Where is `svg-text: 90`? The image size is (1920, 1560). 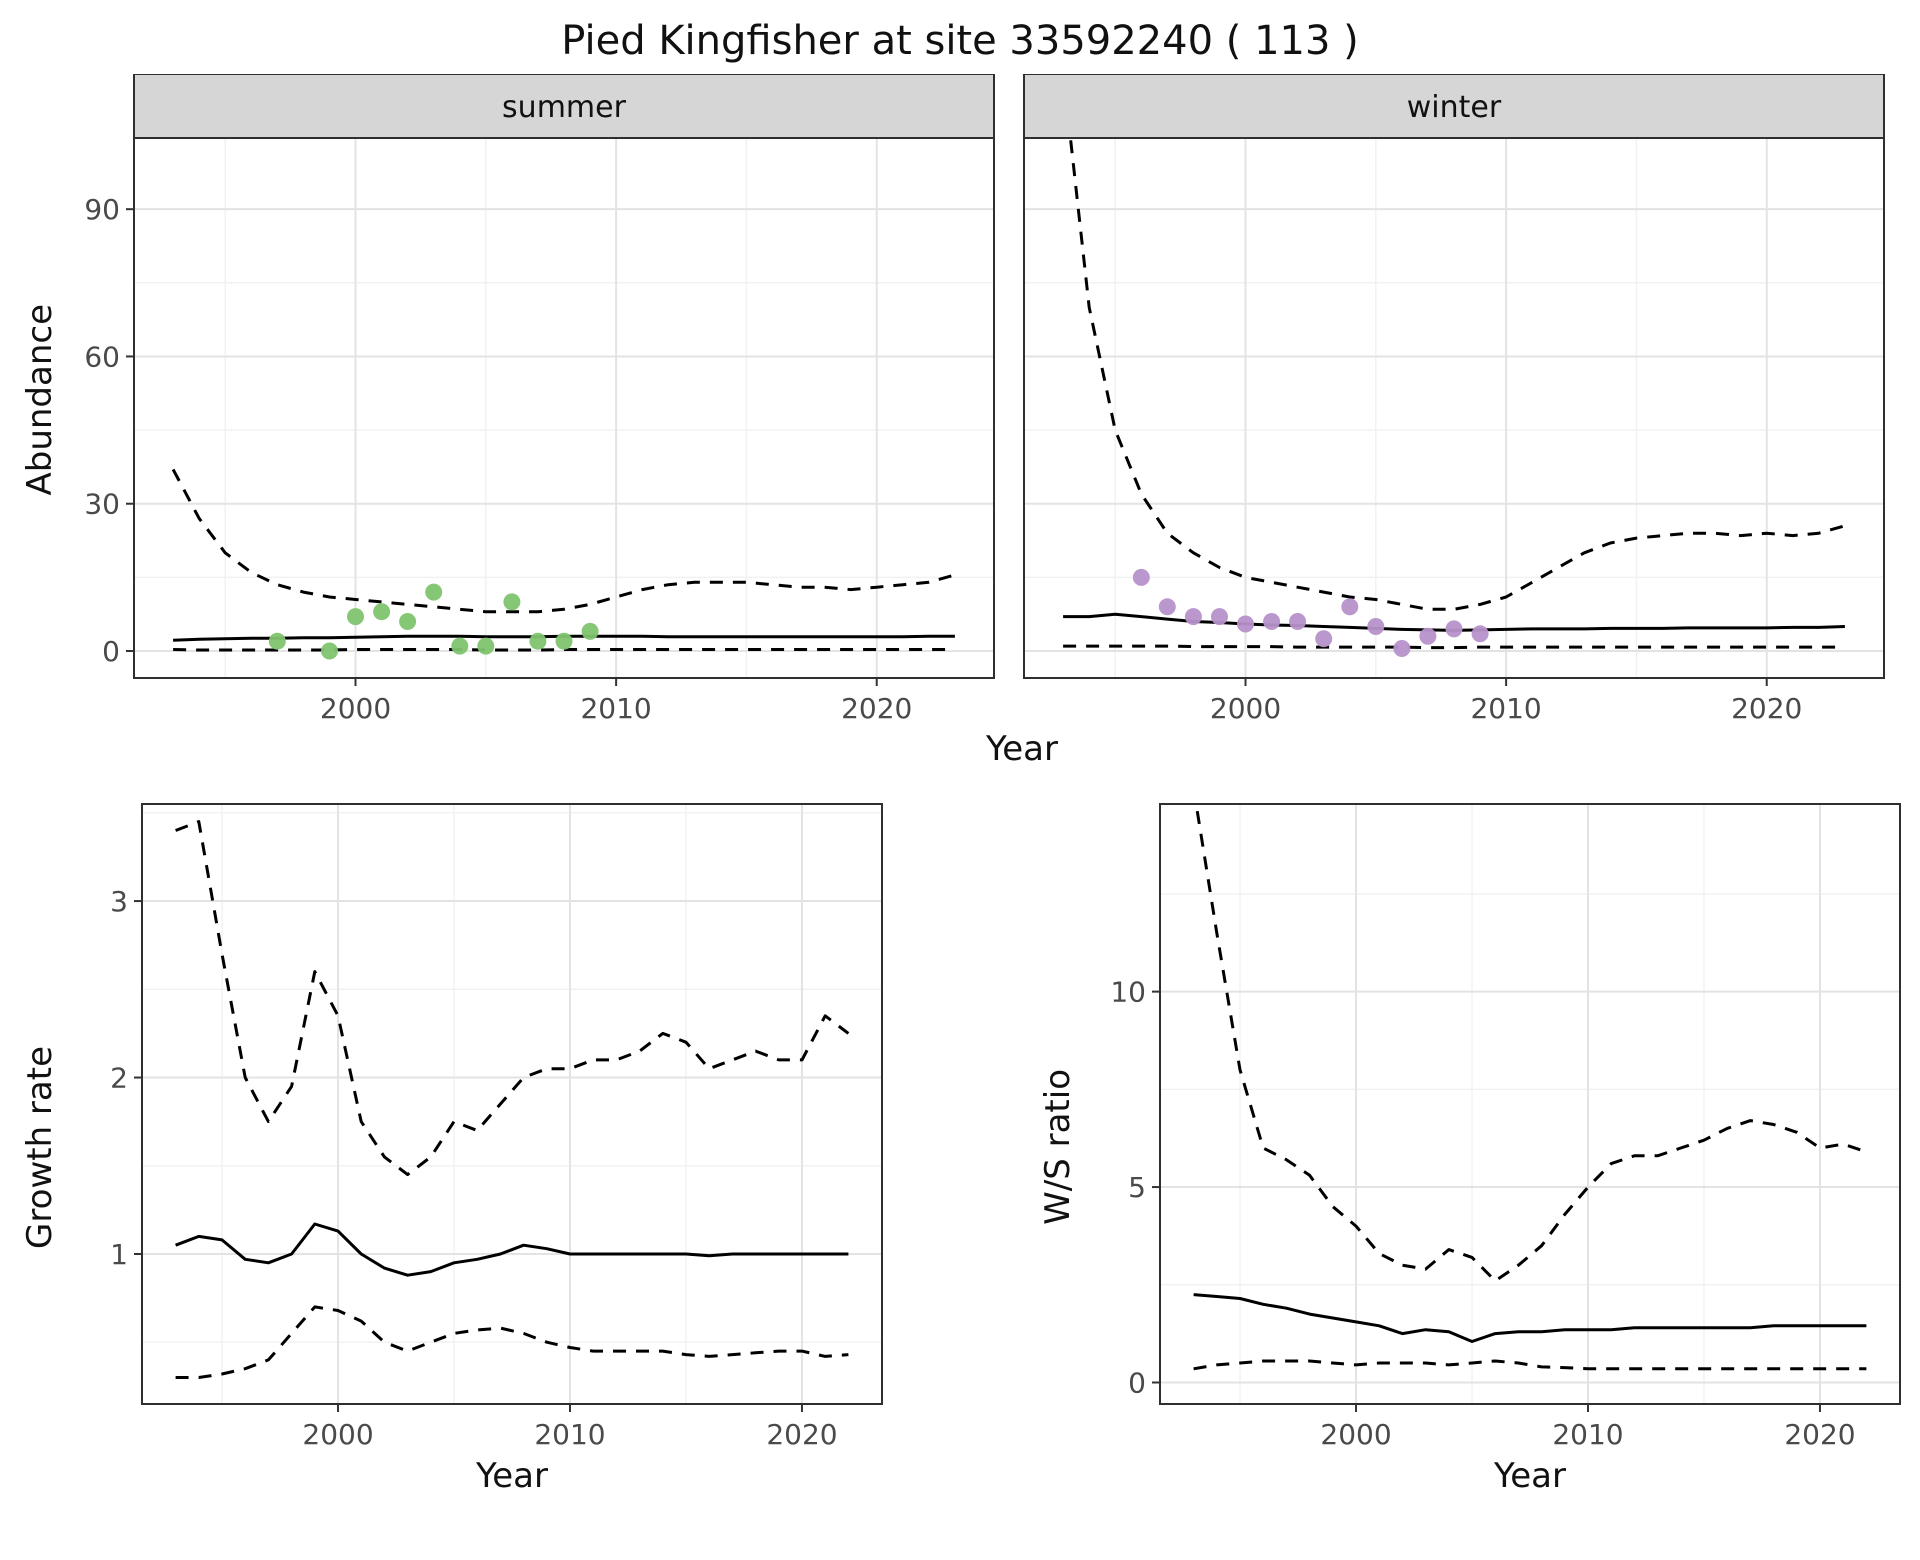
svg-text: 90 is located at coordinates (102, 209).